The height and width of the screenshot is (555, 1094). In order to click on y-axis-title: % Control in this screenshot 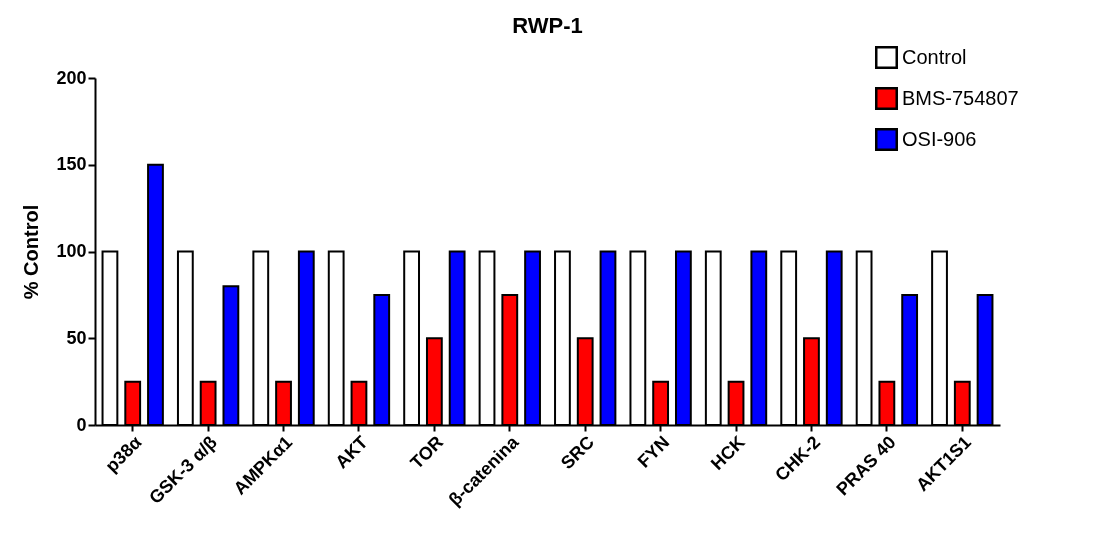, I will do `click(31, 252)`.